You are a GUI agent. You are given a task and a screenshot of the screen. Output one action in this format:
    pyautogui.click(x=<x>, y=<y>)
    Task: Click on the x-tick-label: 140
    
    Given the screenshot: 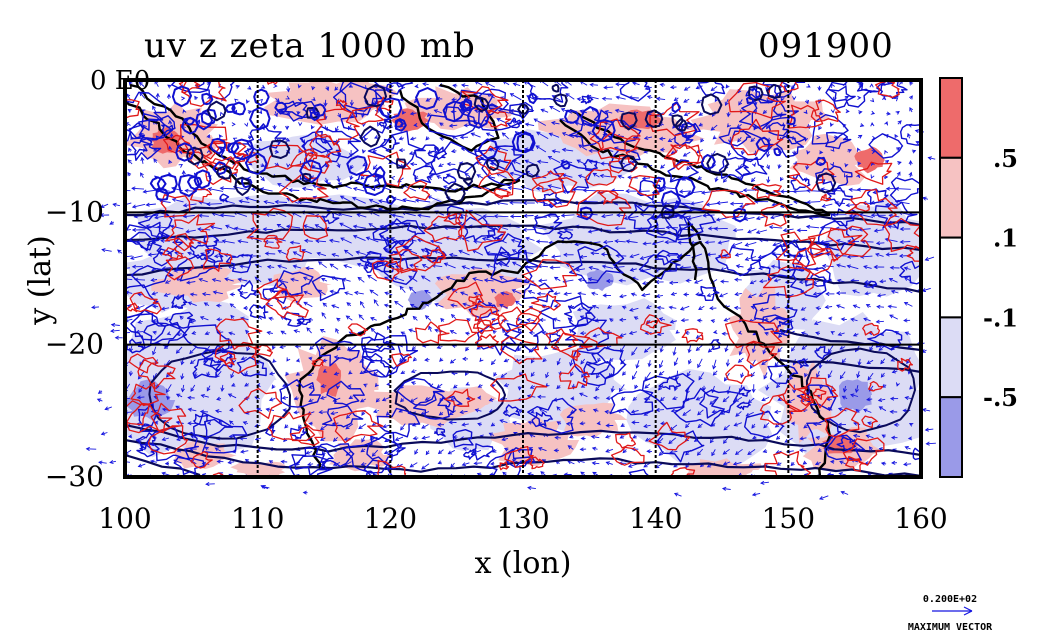 What is the action you would take?
    pyautogui.click(x=655, y=518)
    